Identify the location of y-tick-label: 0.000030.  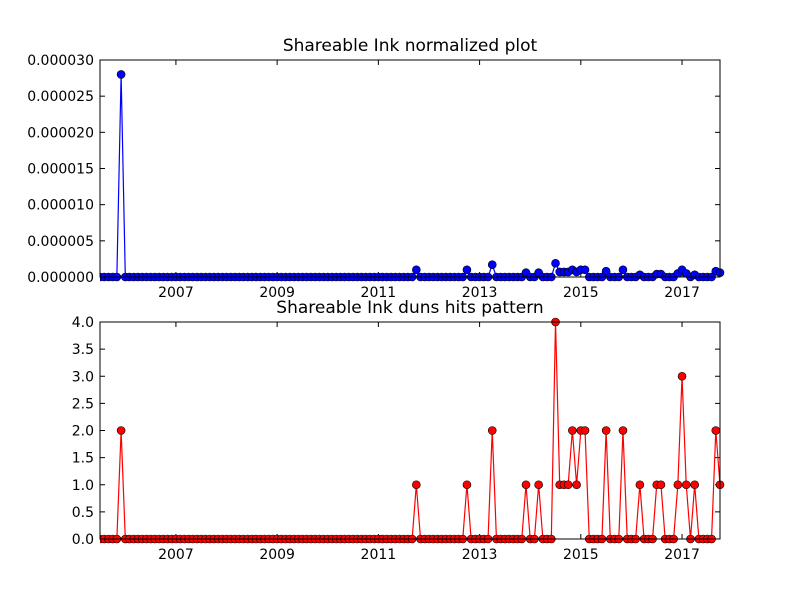
(60, 61).